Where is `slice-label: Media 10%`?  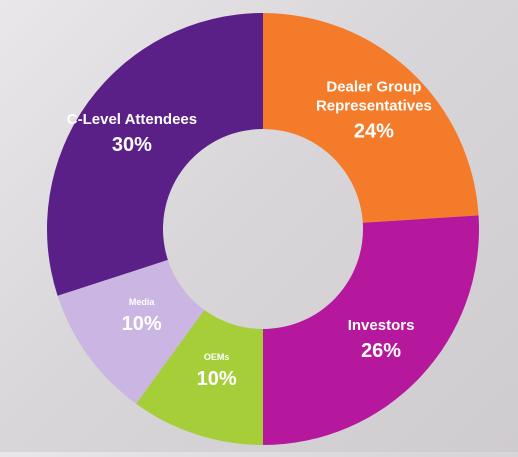
slice-label: Media 10% is located at coordinates (142, 317).